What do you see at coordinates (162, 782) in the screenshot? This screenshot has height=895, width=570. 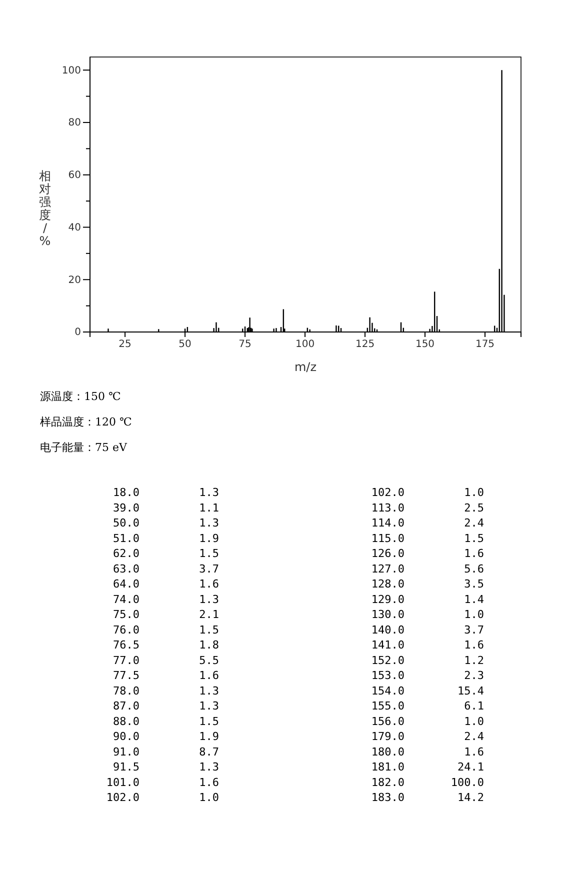 I see `text: 101.0 1.6` at bounding box center [162, 782].